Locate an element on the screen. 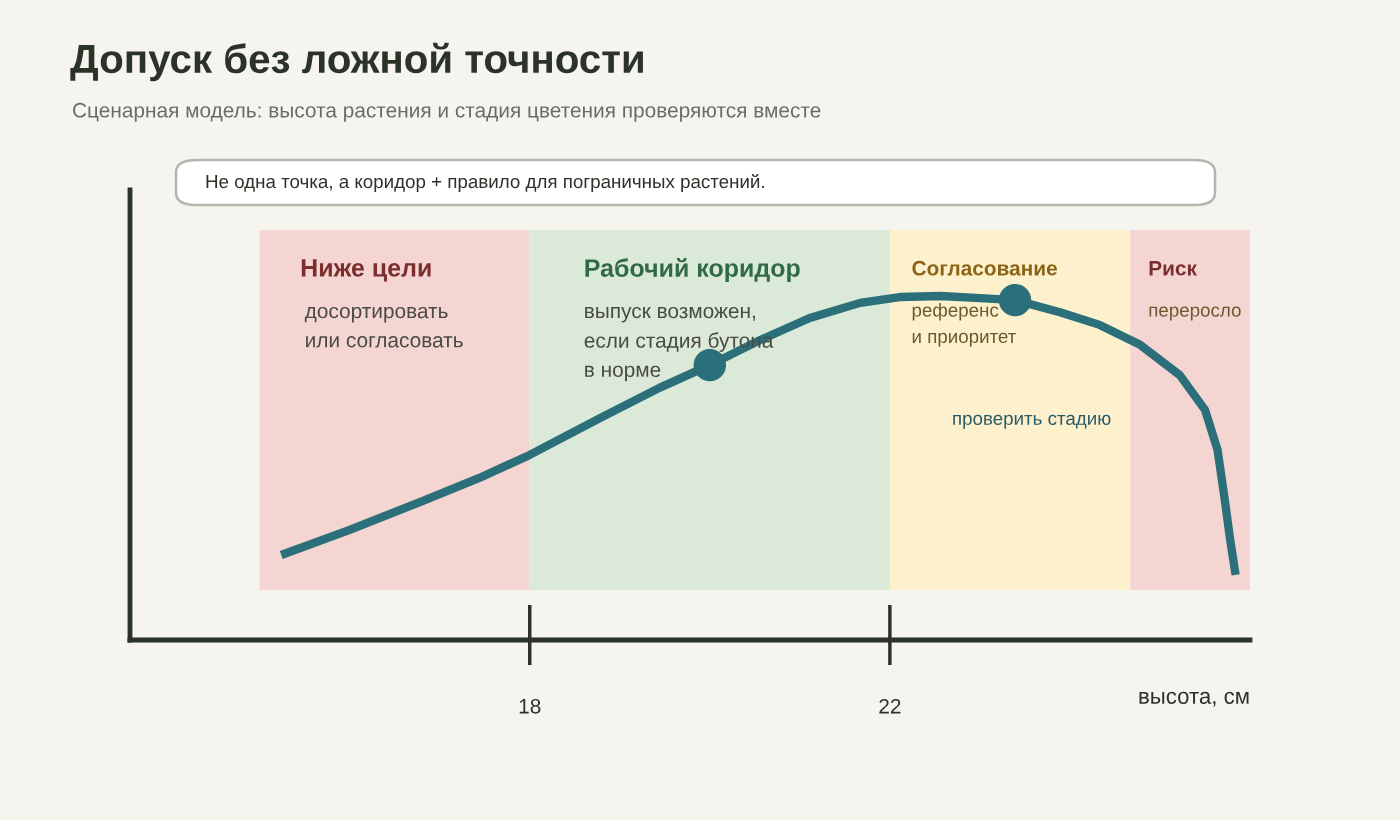 The image size is (1400, 820). x-tick-label: 22 is located at coordinates (890, 706).